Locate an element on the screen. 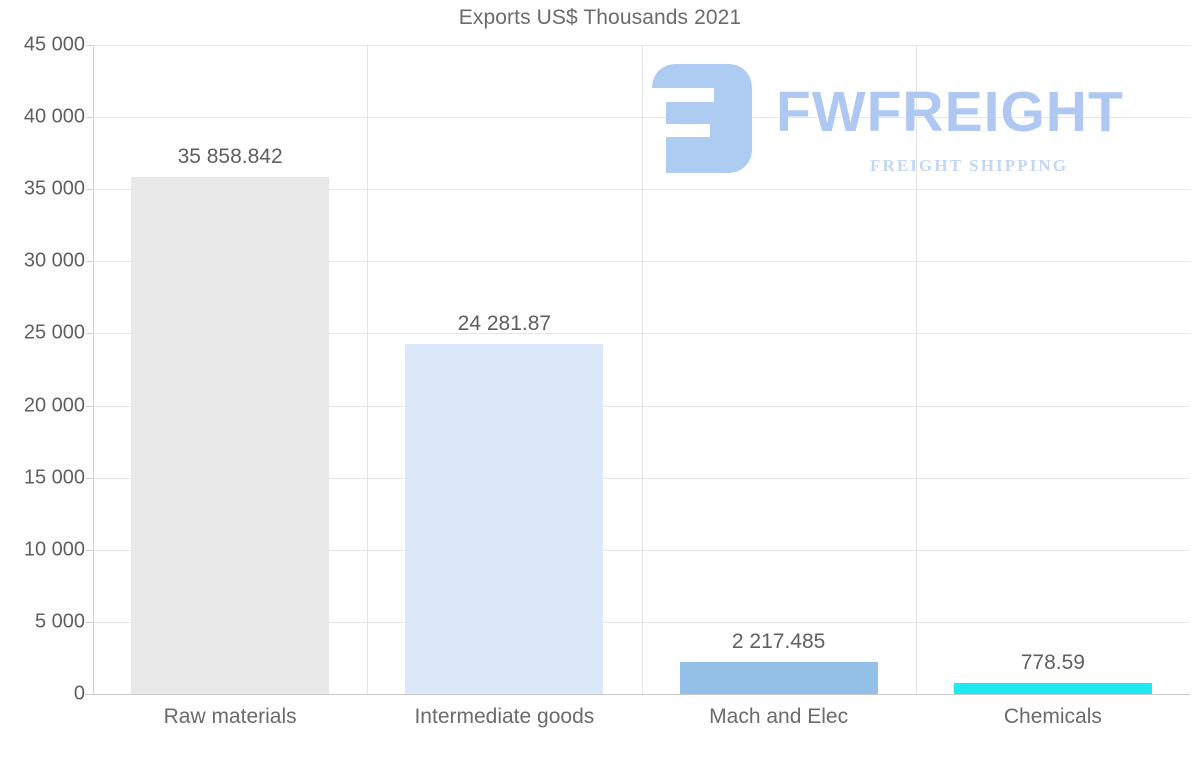 Image resolution: width=1200 pixels, height=763 pixels. y-axis-tick-label: 35 000 is located at coordinates (54, 188).